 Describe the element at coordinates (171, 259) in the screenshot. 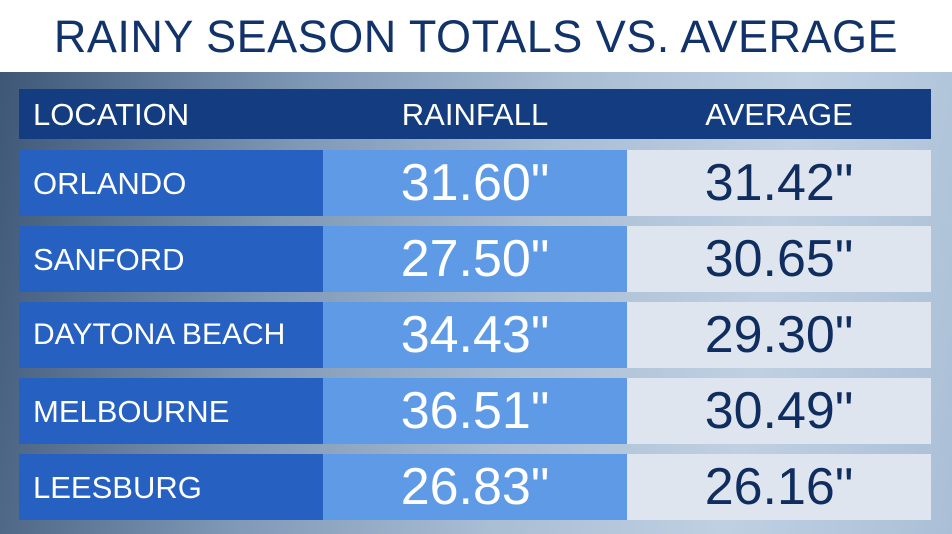

I see `location-cell: SANFORD` at that location.